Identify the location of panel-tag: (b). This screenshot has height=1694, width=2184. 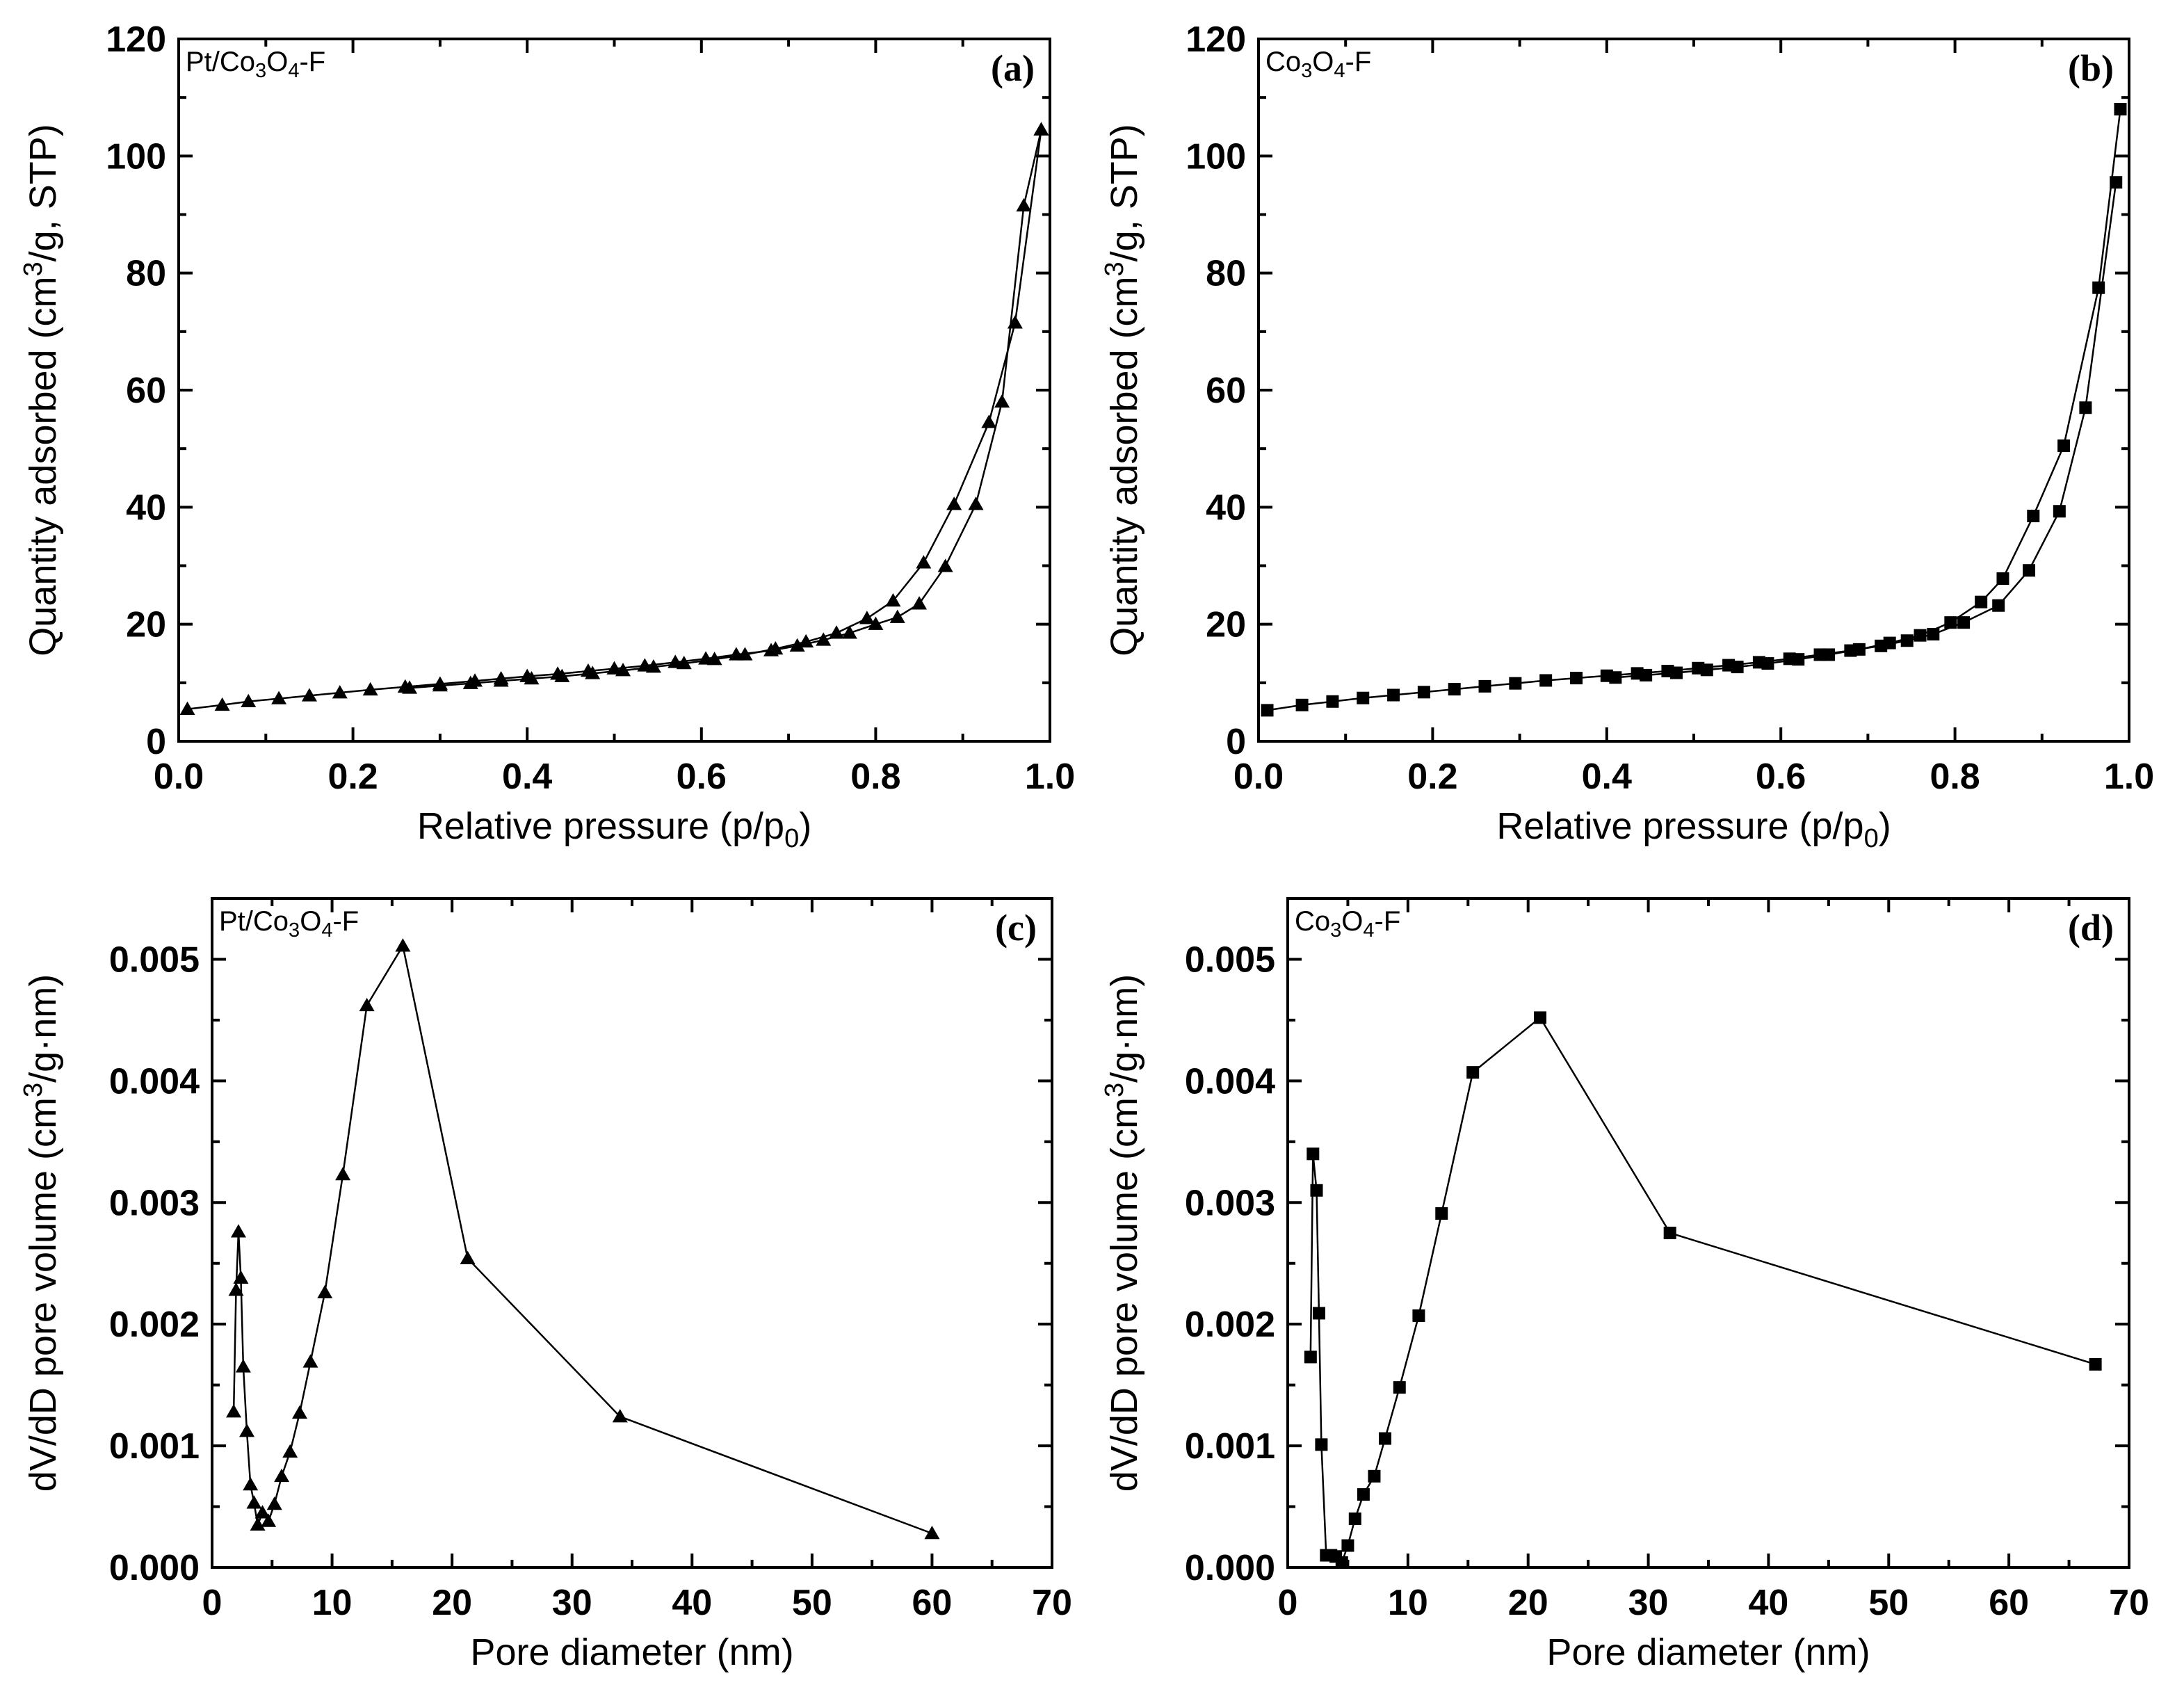
(2091, 68).